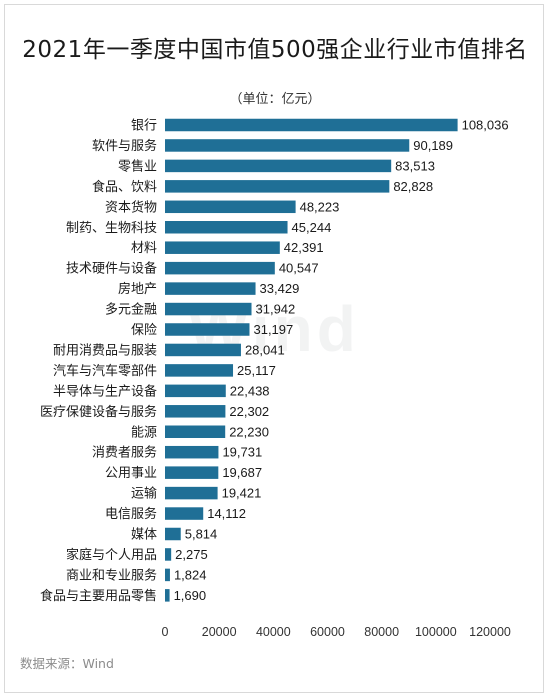  What do you see at coordinates (144, 535) in the screenshot?
I see `category-label: 媒体` at bounding box center [144, 535].